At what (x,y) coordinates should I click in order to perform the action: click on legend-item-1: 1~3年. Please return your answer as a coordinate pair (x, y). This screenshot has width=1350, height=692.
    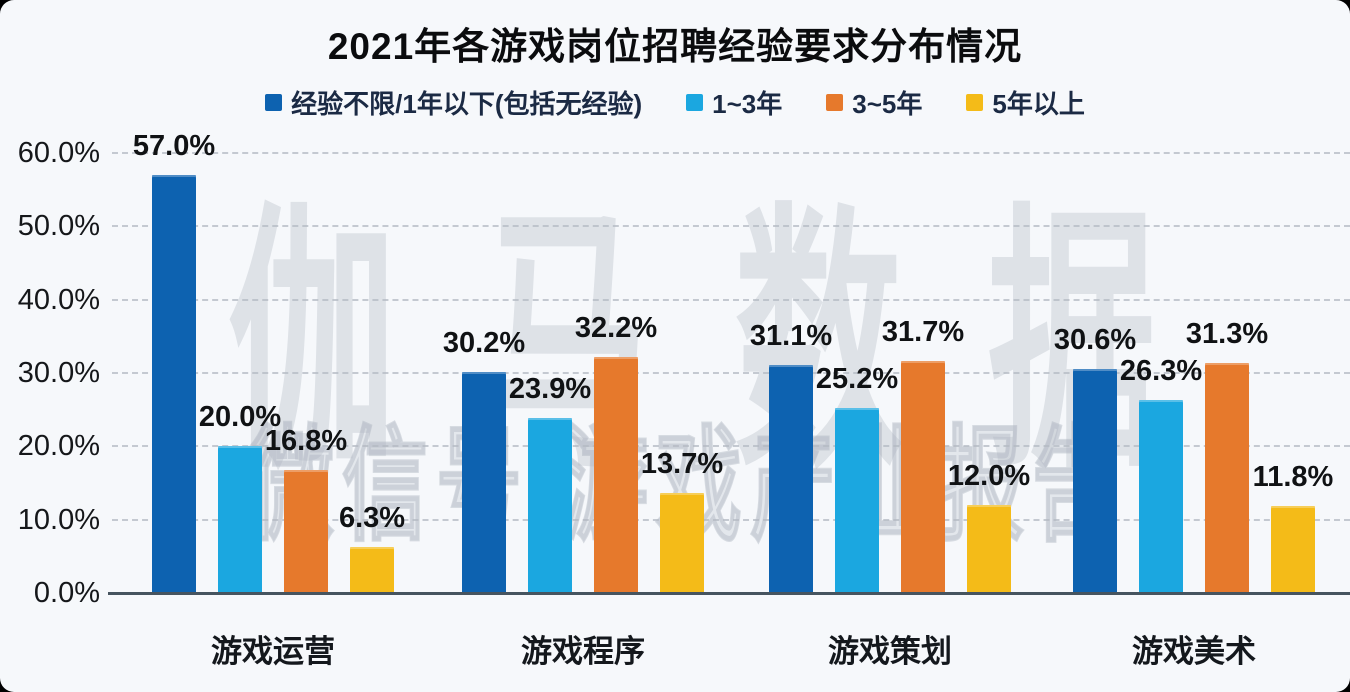
    Looking at the image, I should click on (734, 102).